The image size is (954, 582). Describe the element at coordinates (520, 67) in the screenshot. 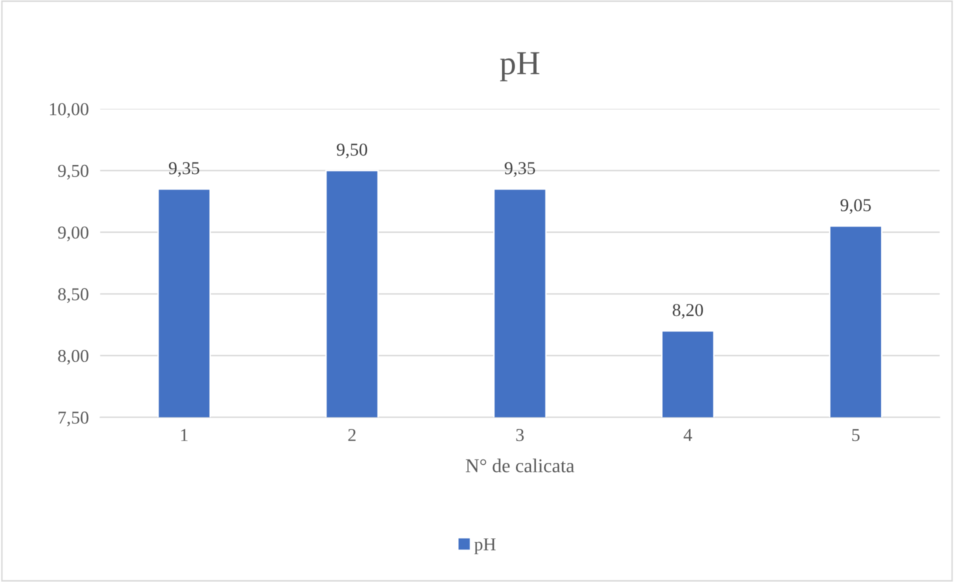

I see `chart-title: pH` at that location.